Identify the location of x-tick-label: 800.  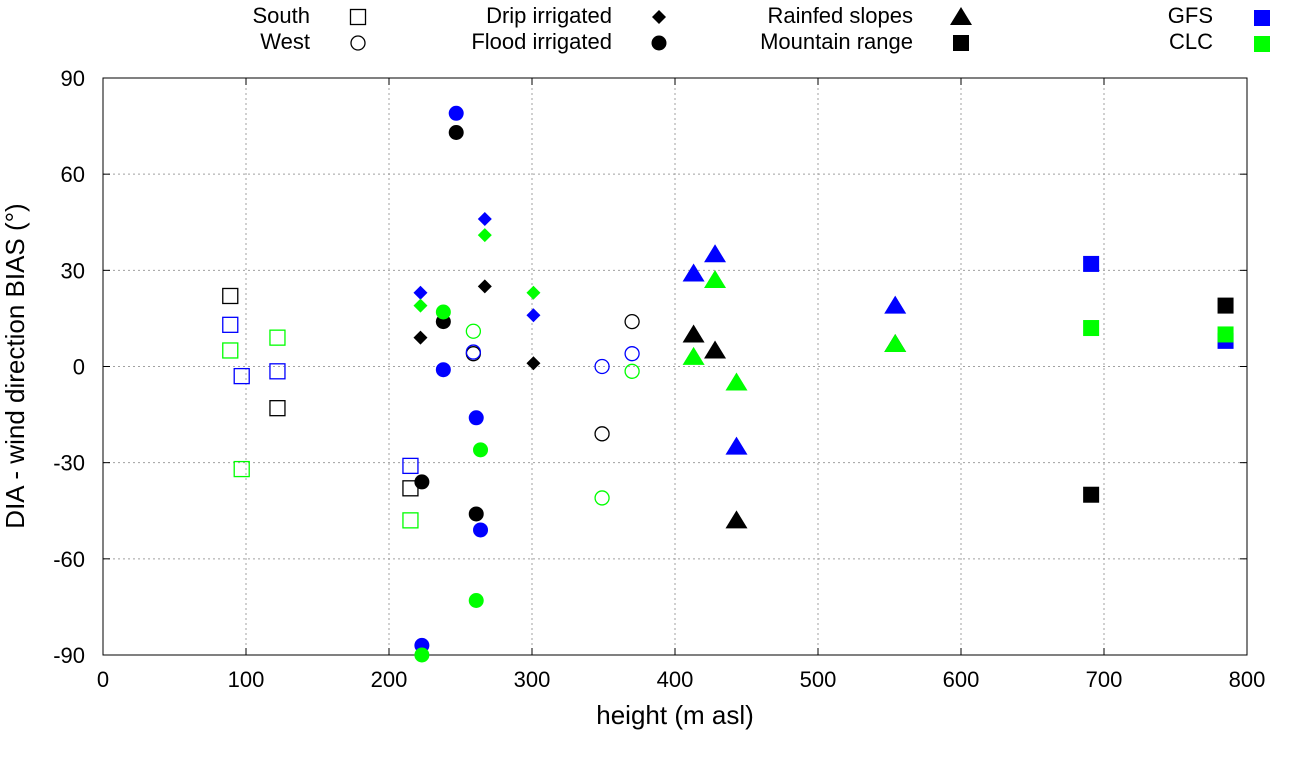
(1247, 679).